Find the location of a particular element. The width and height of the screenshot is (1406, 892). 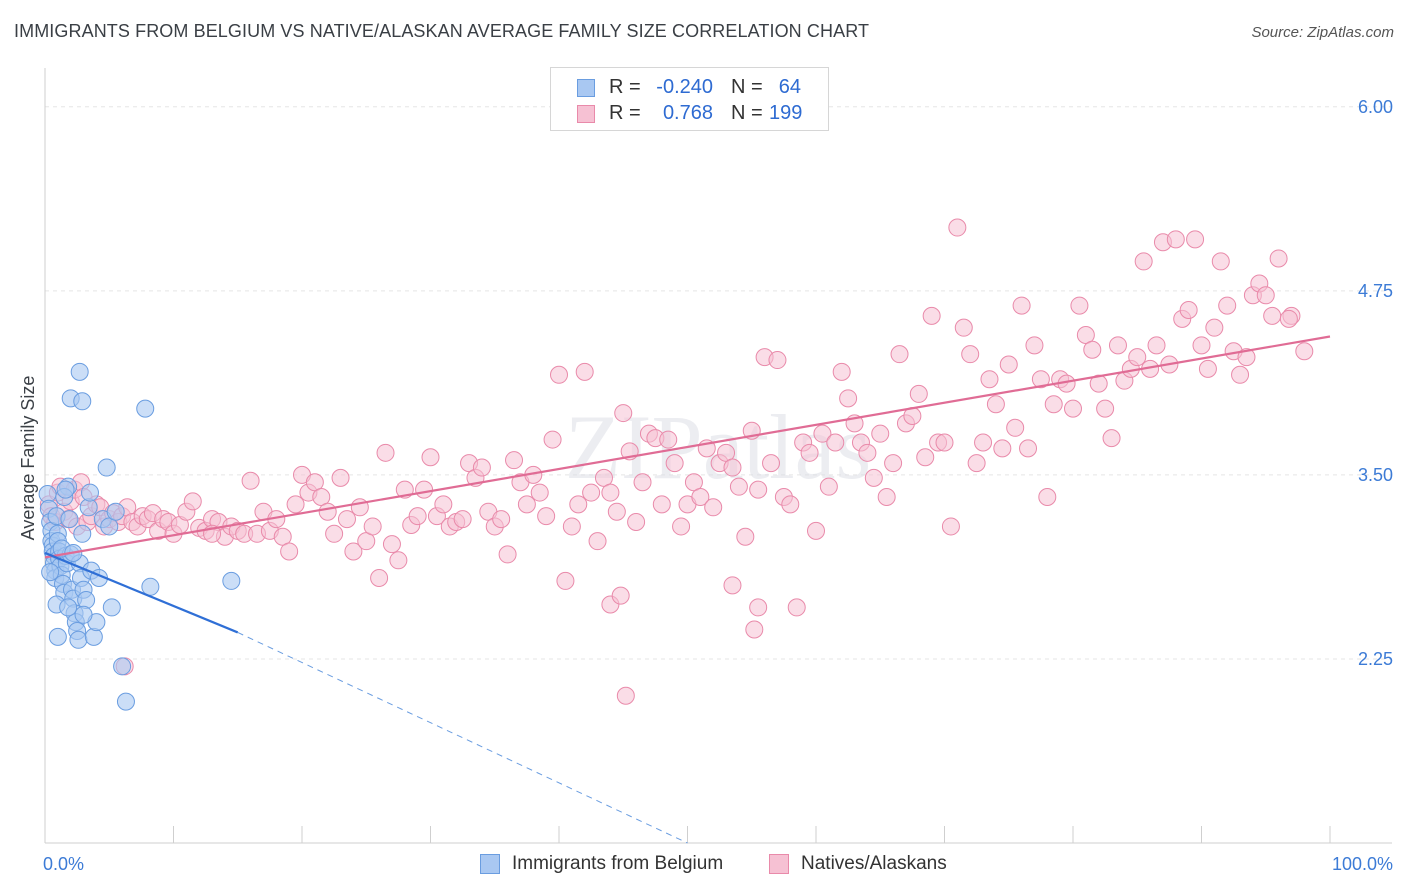

y-tick-label: 4.75 is located at coordinates (1375, 291).